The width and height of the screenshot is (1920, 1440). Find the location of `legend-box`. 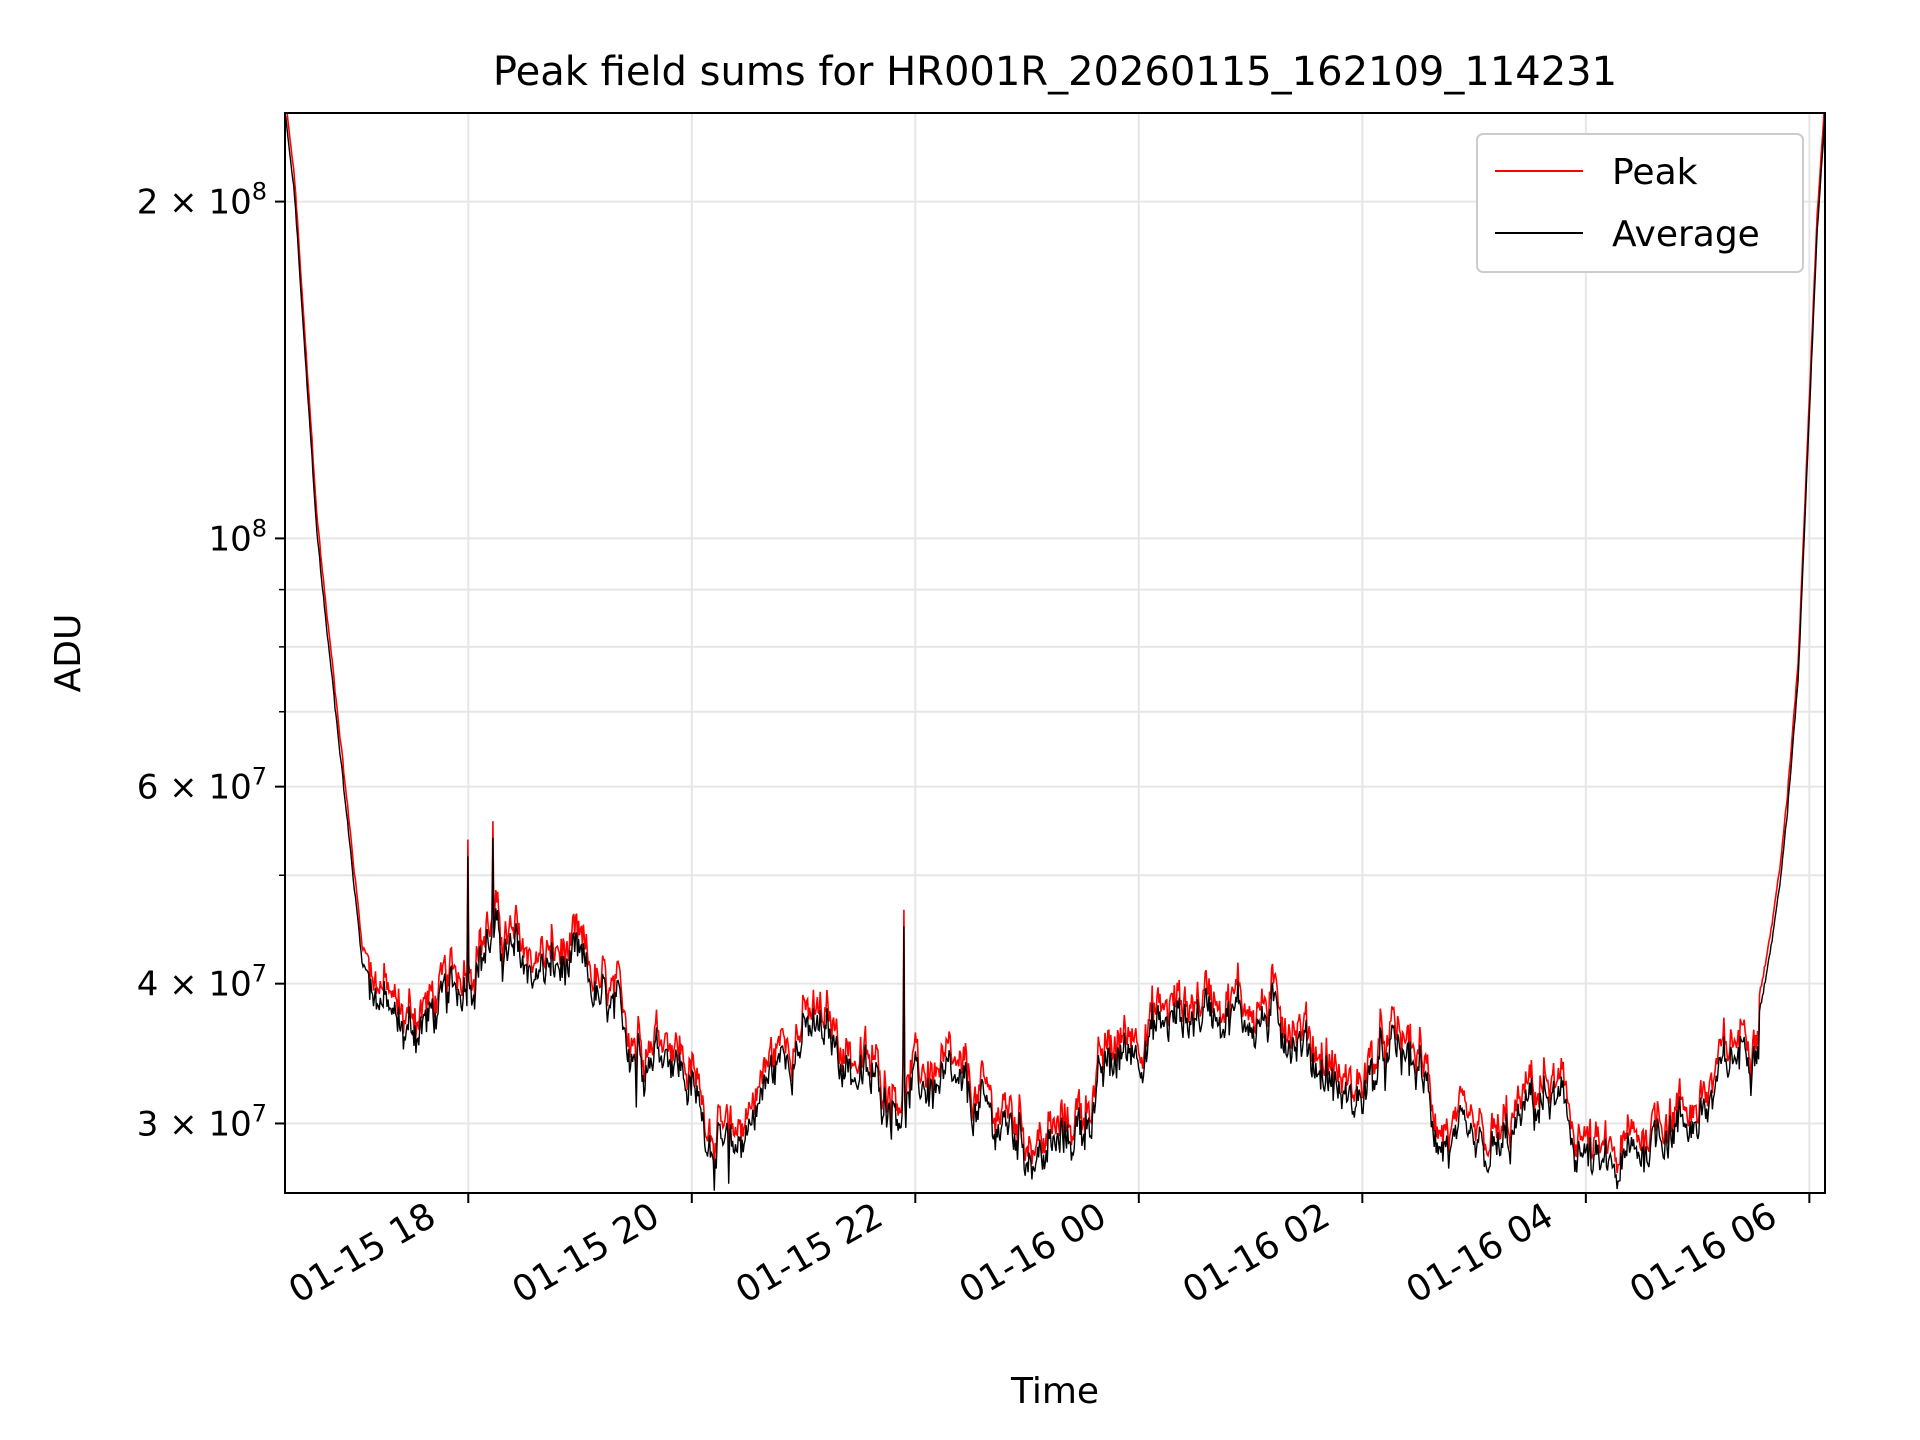

legend-box is located at coordinates (1640, 203).